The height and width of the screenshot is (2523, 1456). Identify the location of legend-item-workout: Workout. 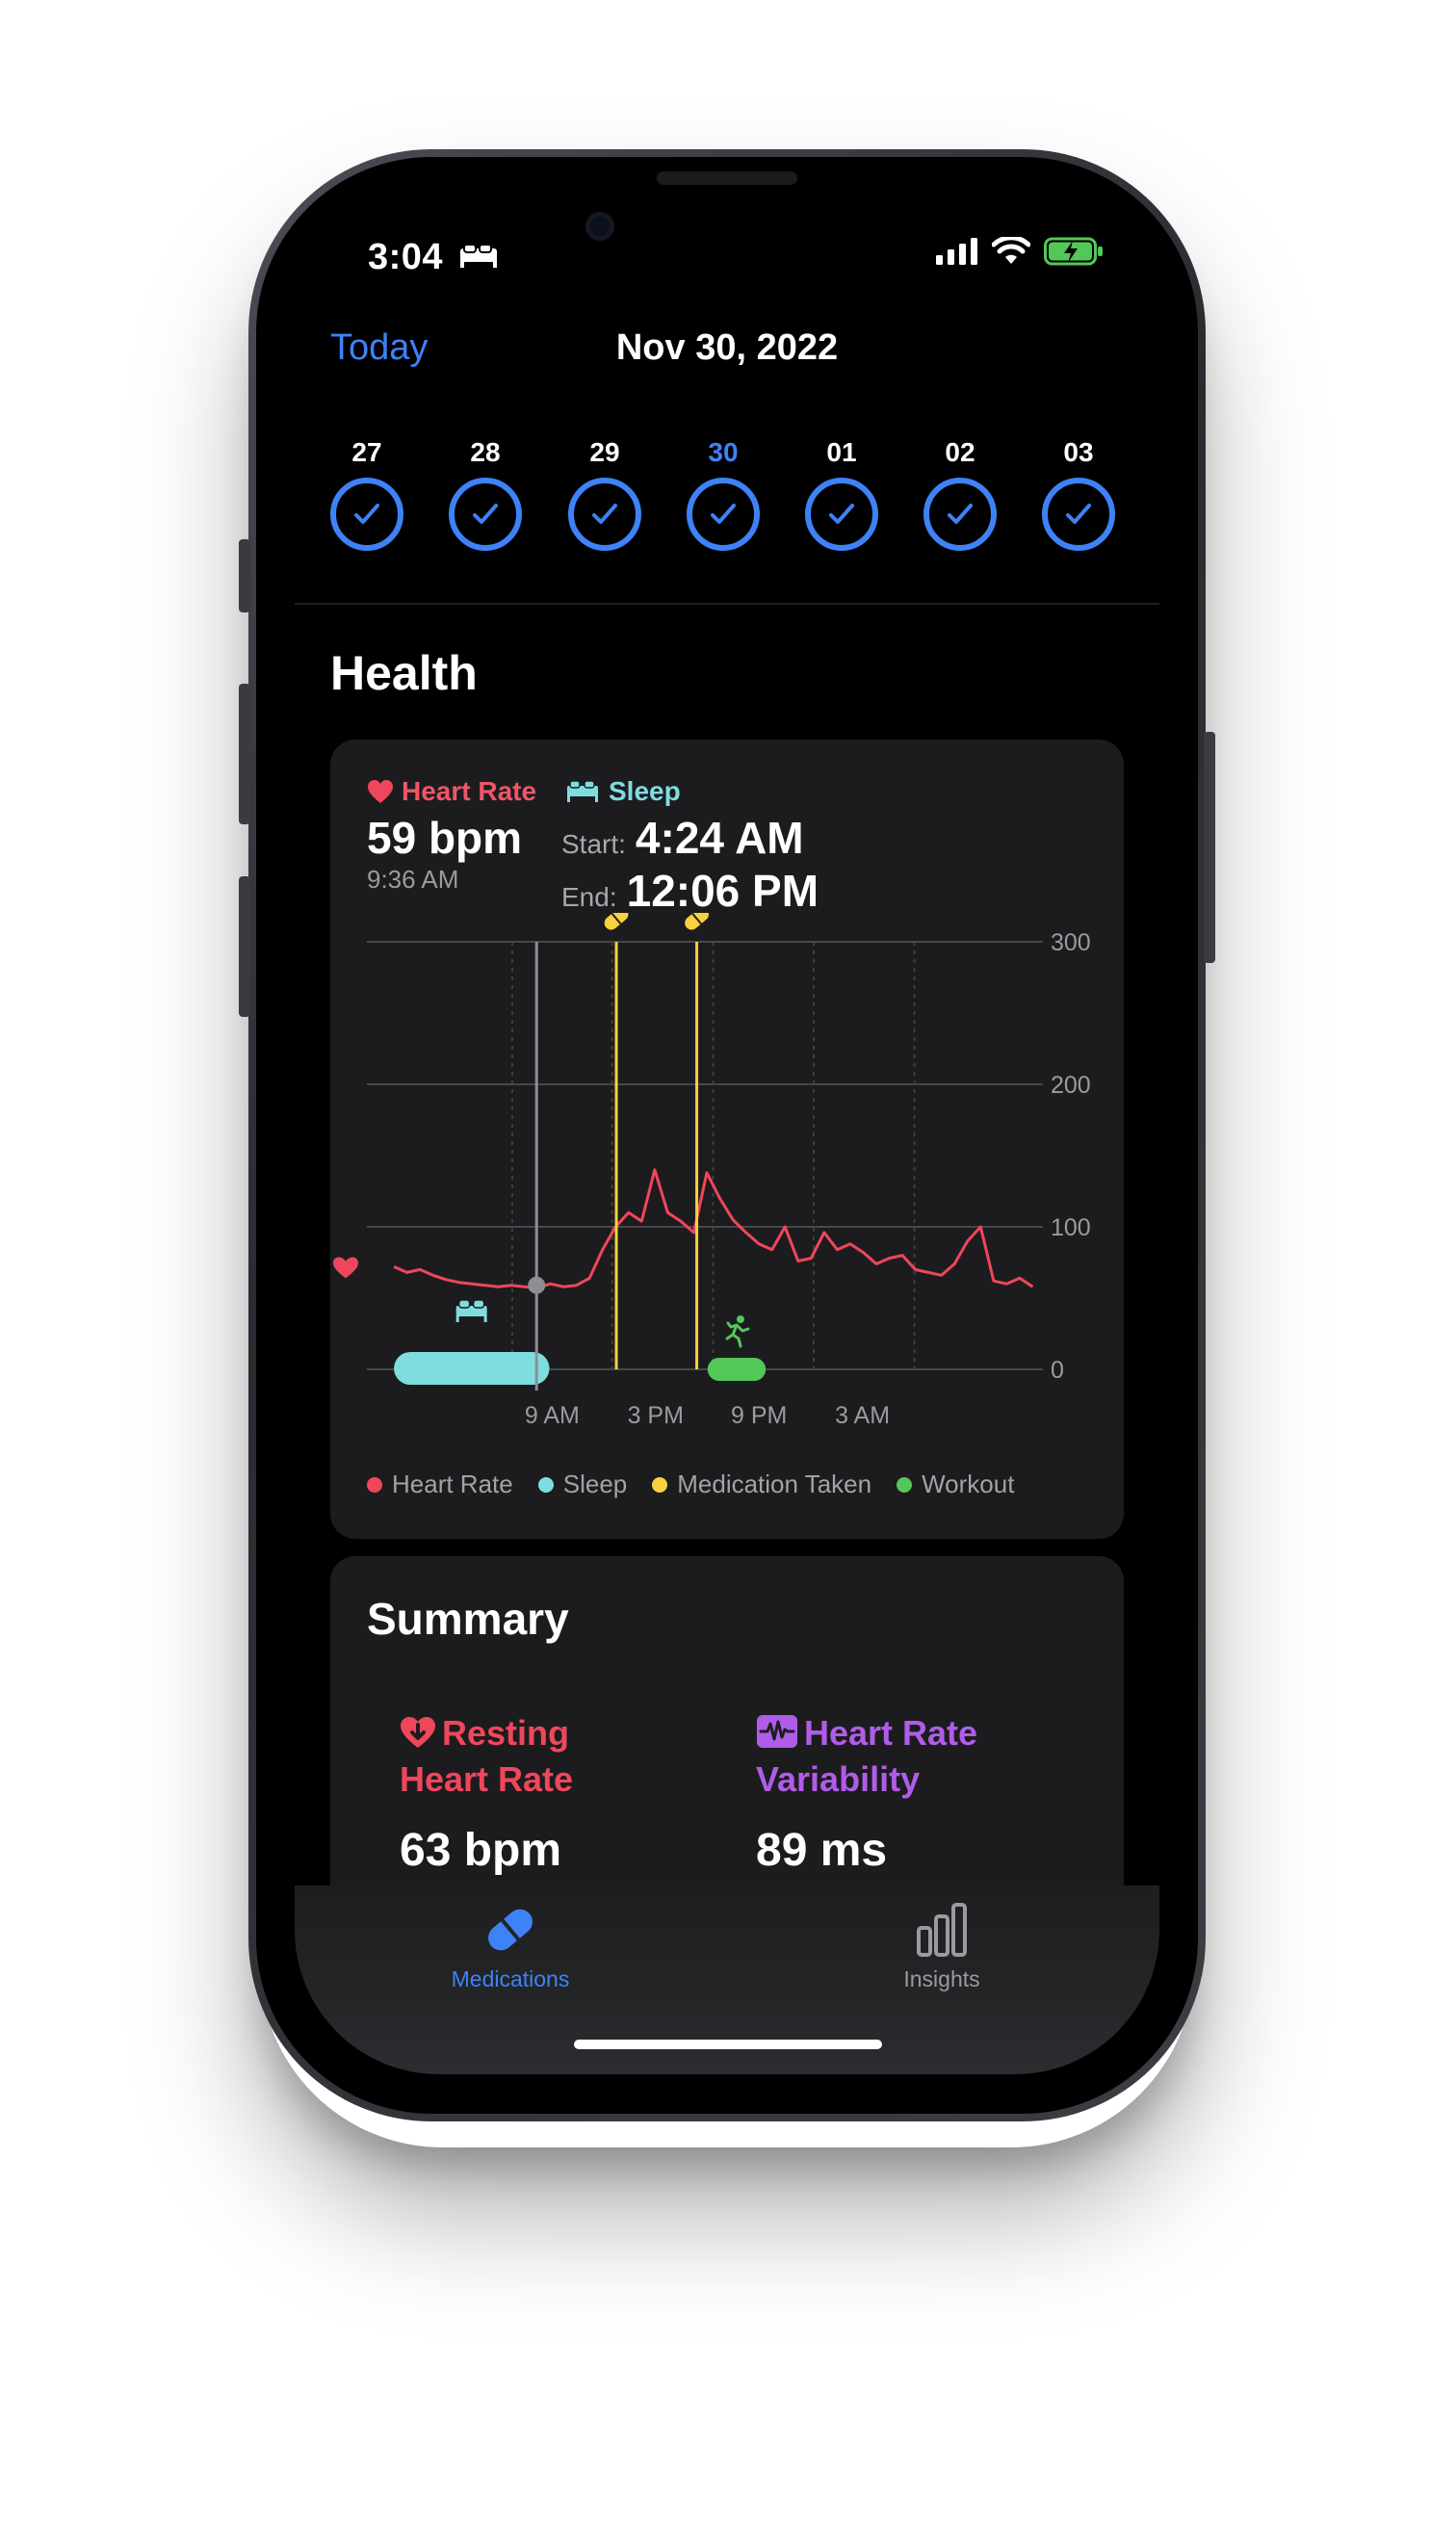
(955, 1484).